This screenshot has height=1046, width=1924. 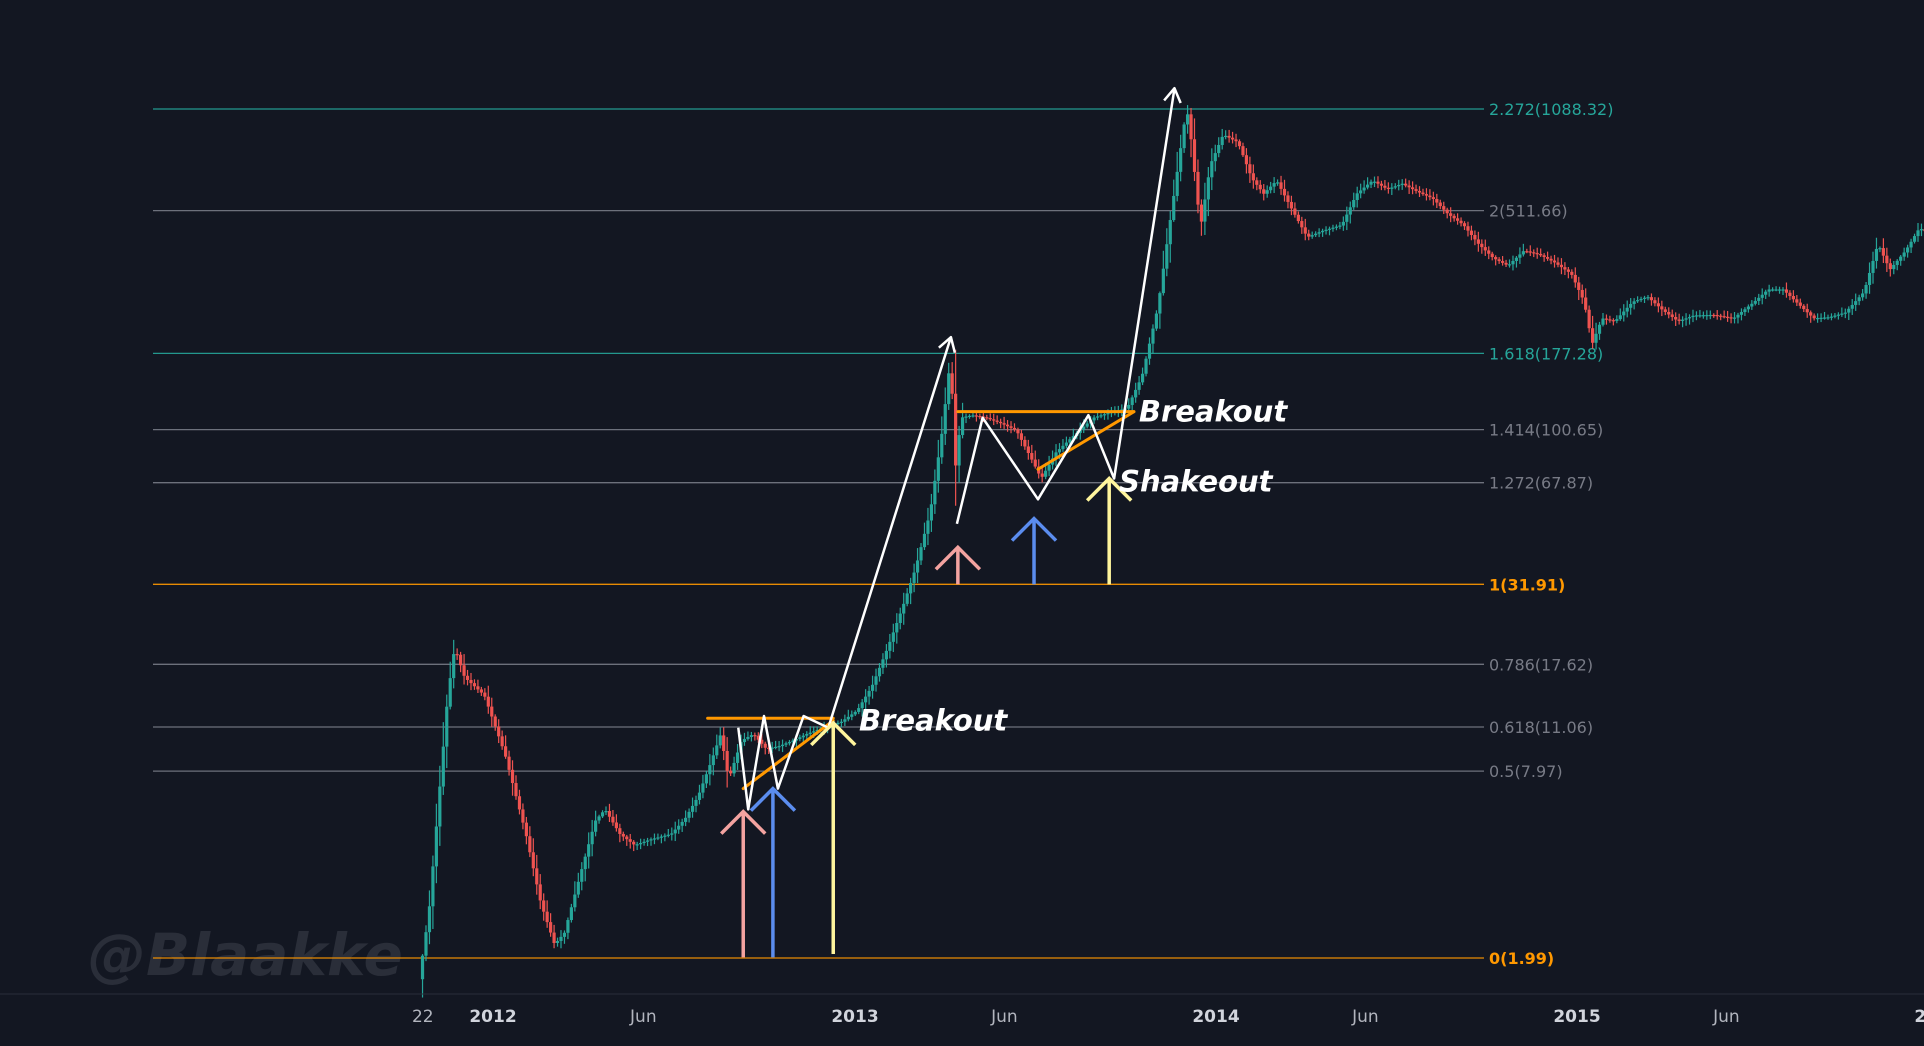 What do you see at coordinates (1726, 1017) in the screenshot?
I see `x-tick-label: Jun` at bounding box center [1726, 1017].